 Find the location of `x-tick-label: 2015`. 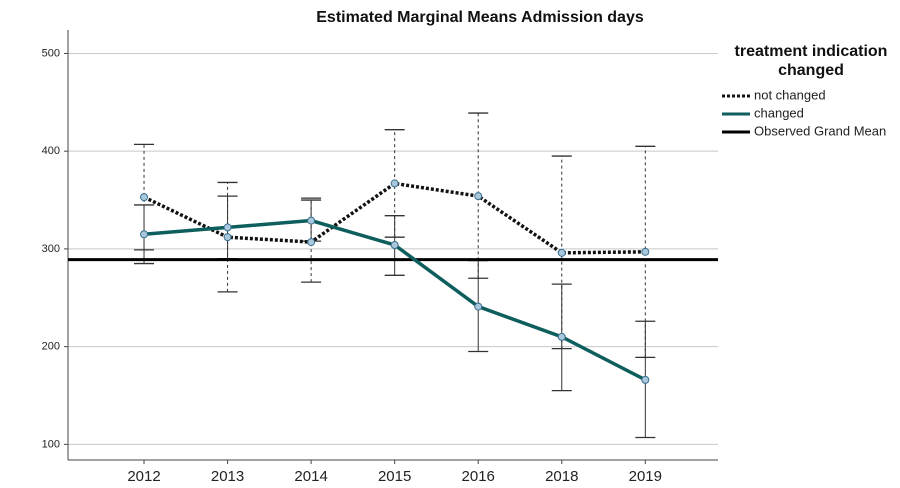

x-tick-label: 2015 is located at coordinates (394, 476).